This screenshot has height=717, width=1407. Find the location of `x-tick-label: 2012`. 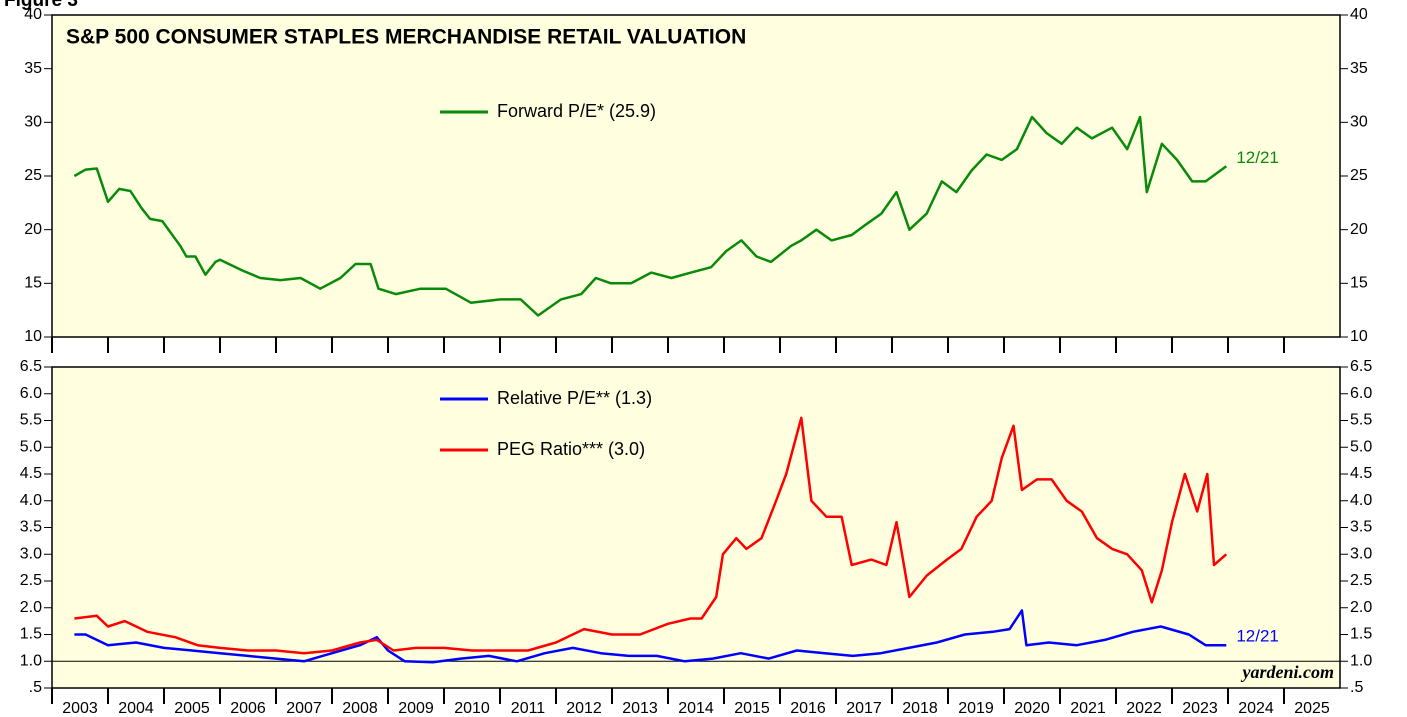

x-tick-label: 2012 is located at coordinates (584, 708).